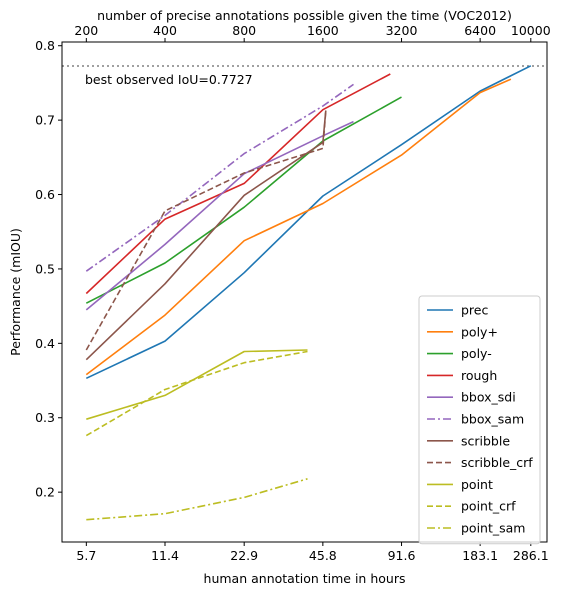 The image size is (567, 596). Describe the element at coordinates (485, 440) in the screenshot. I see `legend-label: scribble` at that location.